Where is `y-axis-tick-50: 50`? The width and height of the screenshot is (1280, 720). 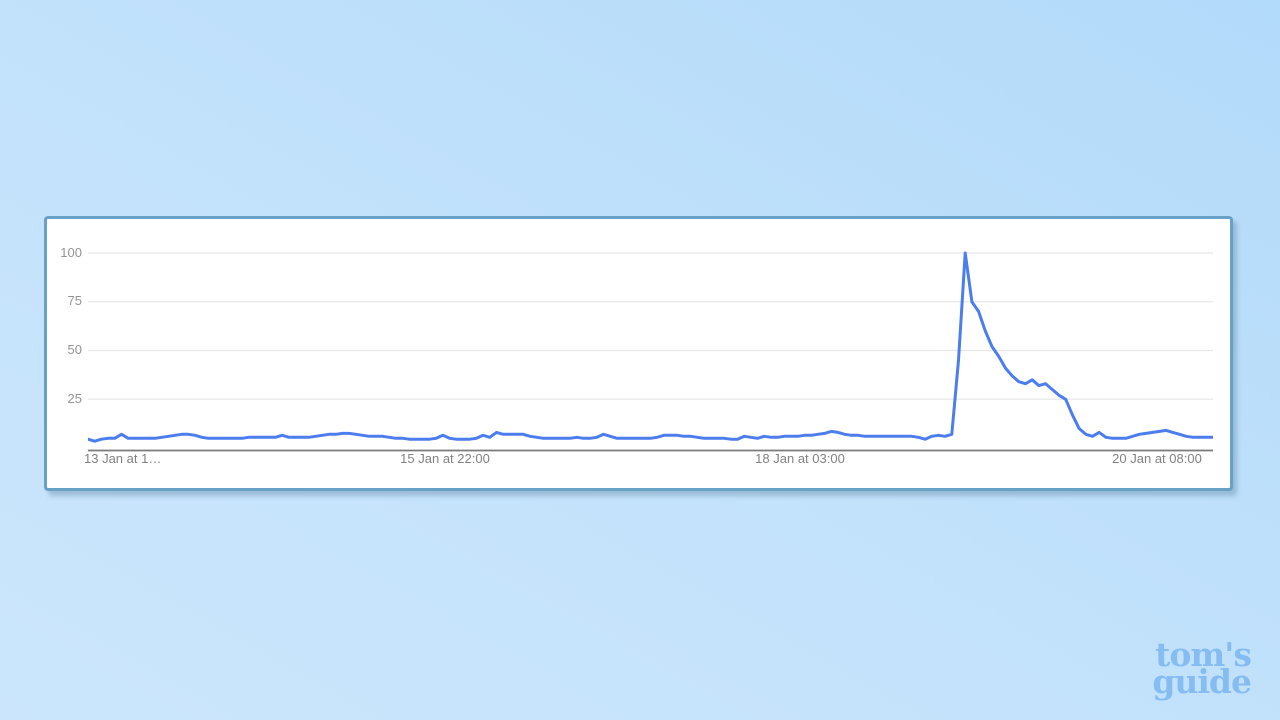
y-axis-tick-50: 50 is located at coordinates (74, 349).